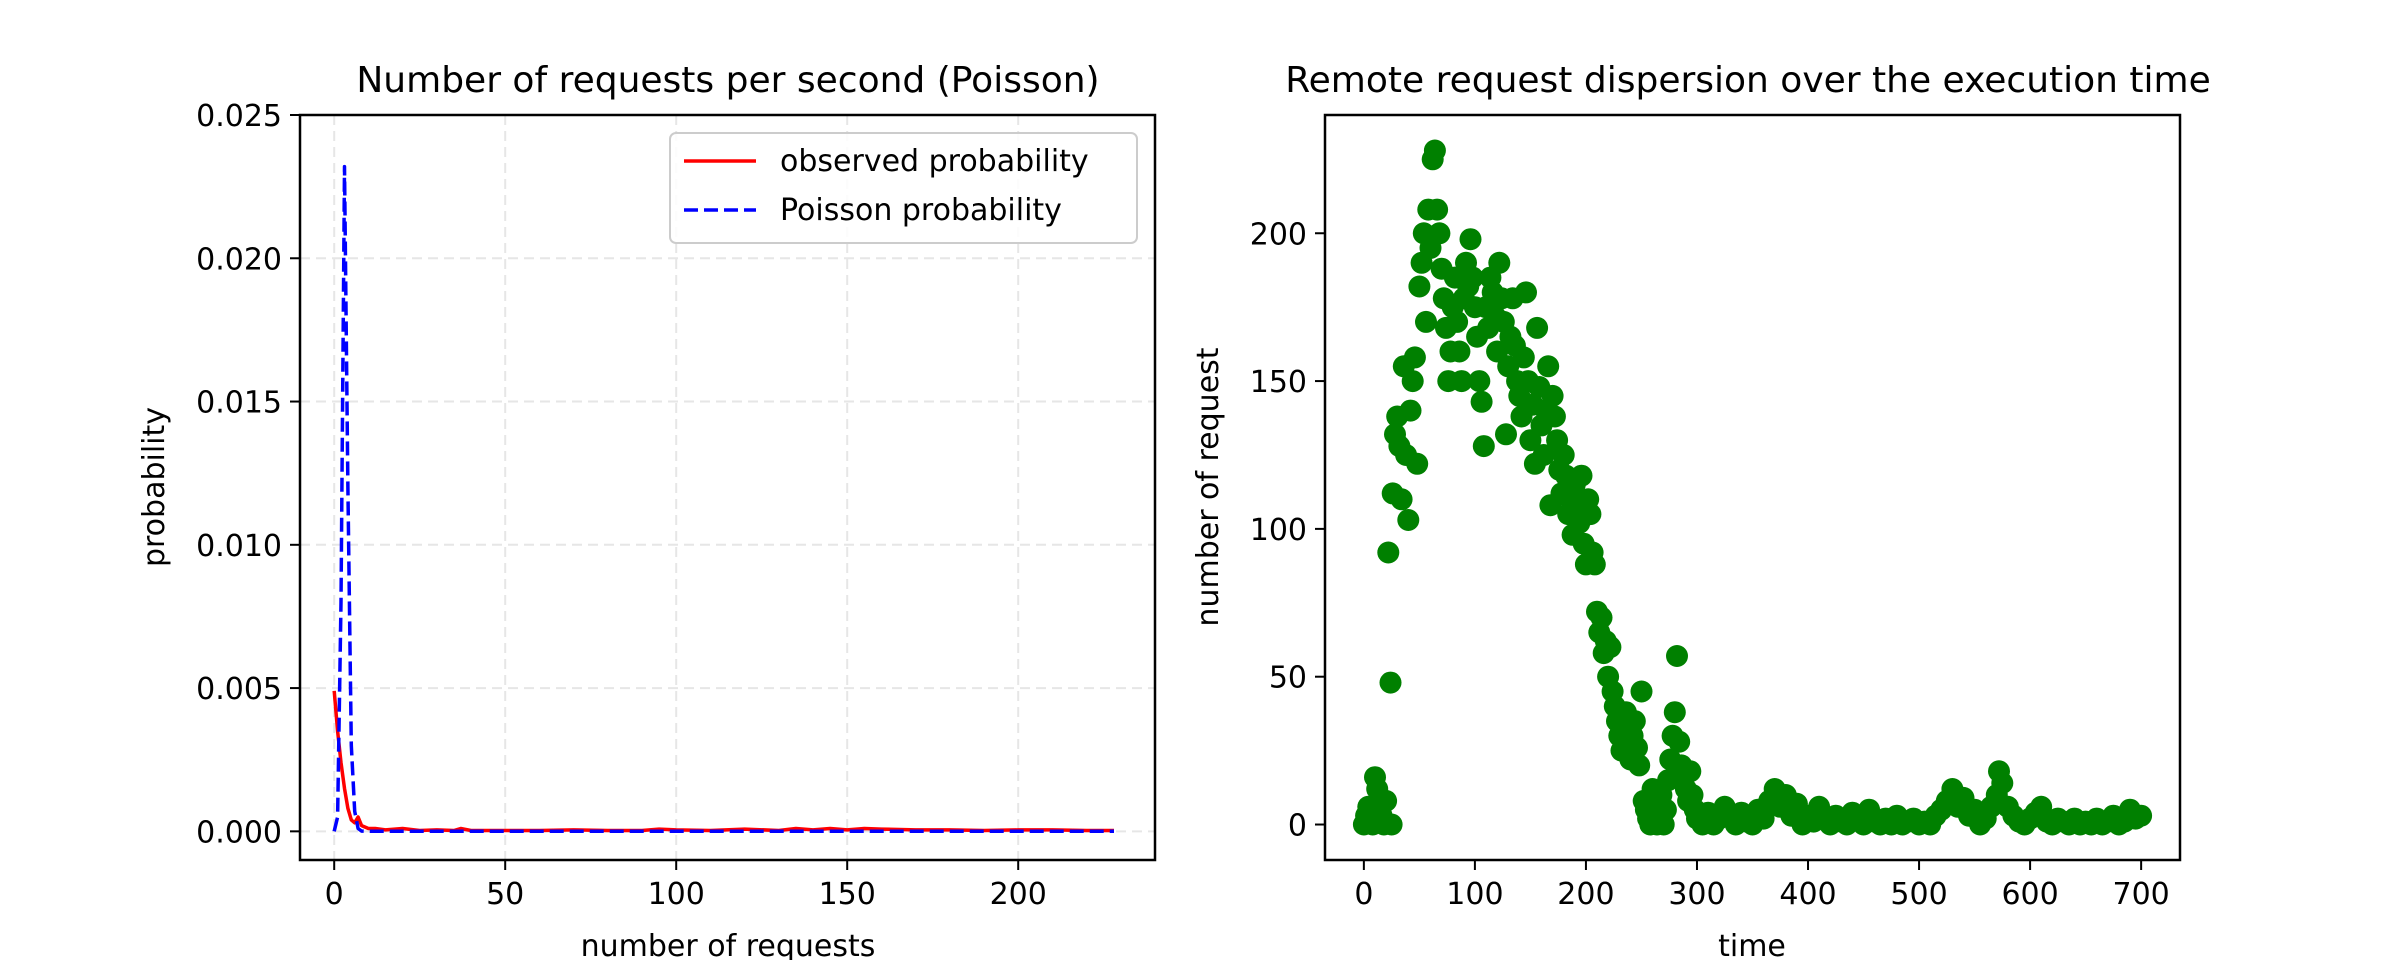 This screenshot has width=2400, height=960. I want to click on x-tick-label: 400, so click(1807, 894).